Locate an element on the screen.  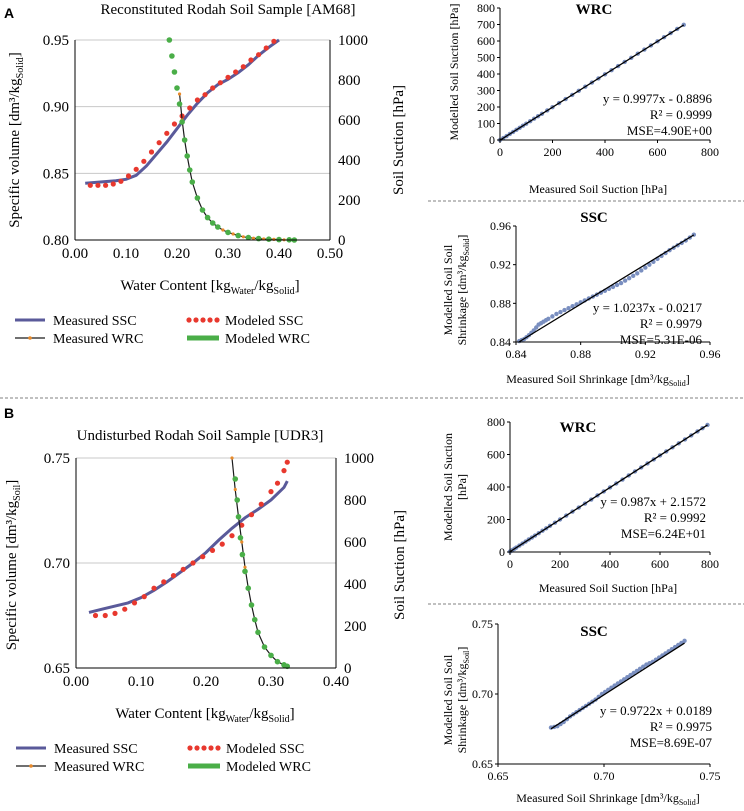
x-tick-label: 600 is located at coordinates (660, 564).